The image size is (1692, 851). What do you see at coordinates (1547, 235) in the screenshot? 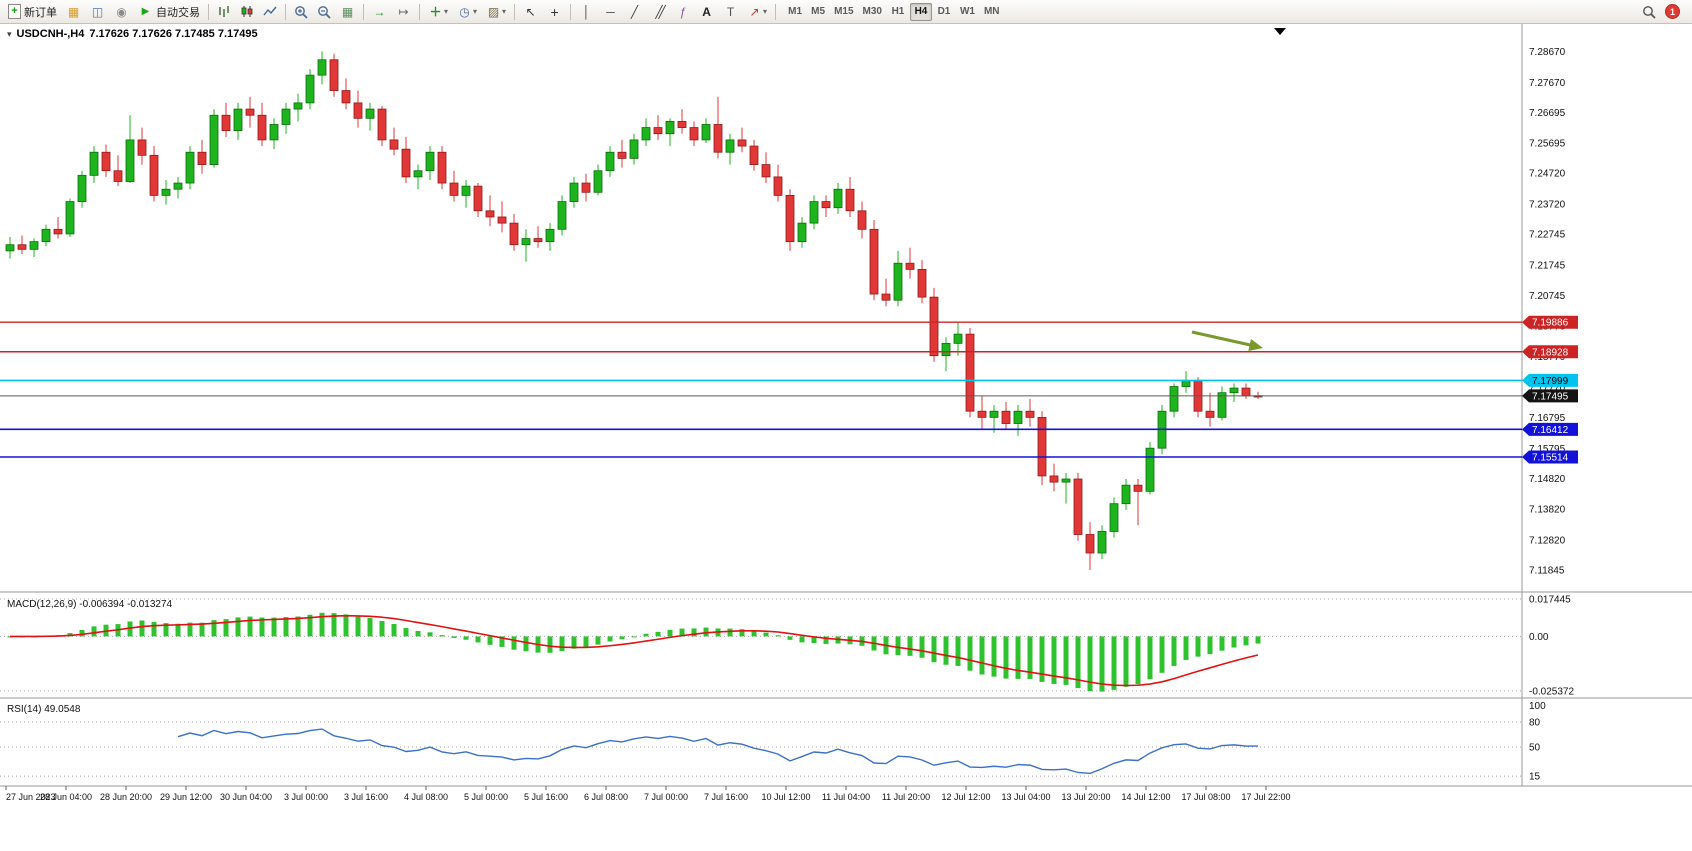
I see `svg-text: 7.22745` at bounding box center [1547, 235].